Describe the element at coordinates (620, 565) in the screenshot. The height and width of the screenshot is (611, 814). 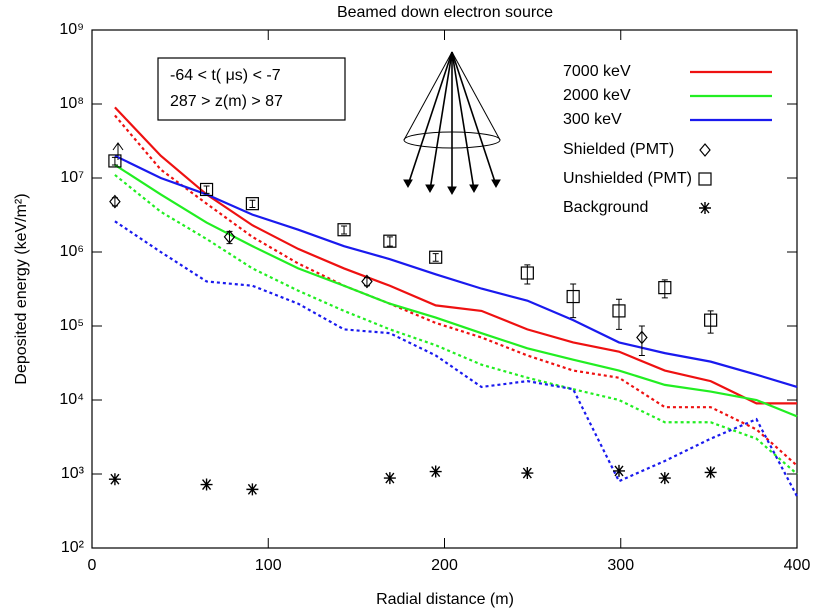
I see `x-tick-label: 300` at that location.